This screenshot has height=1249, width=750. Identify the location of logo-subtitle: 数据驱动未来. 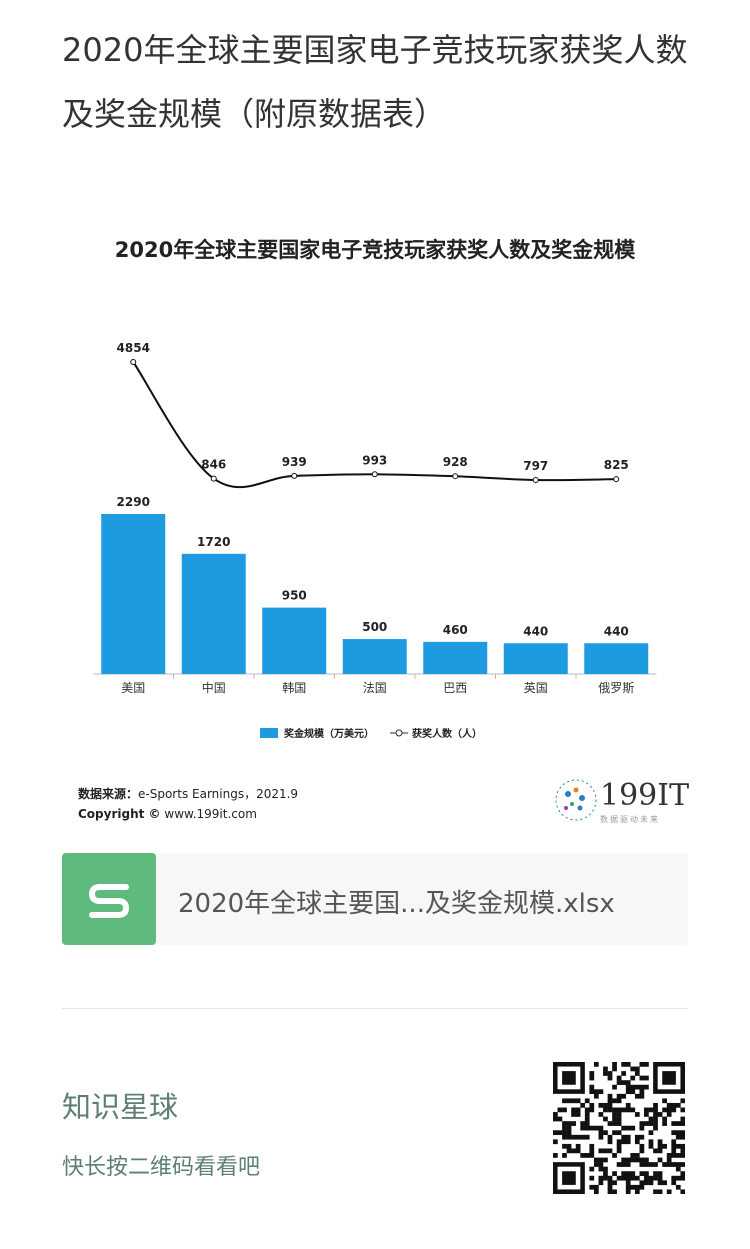
(630, 819).